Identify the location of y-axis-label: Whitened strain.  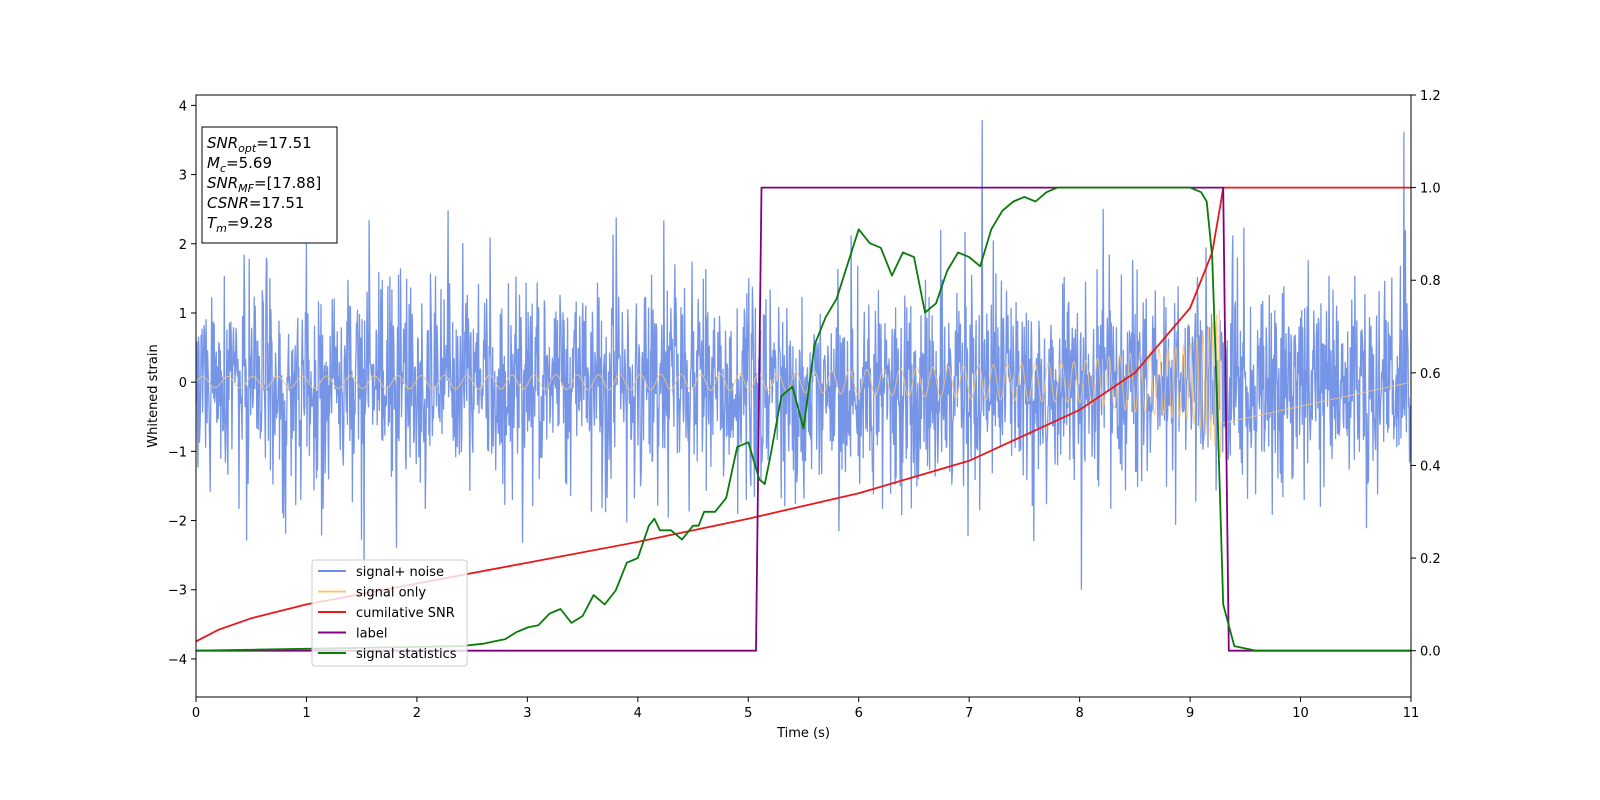
(153, 395).